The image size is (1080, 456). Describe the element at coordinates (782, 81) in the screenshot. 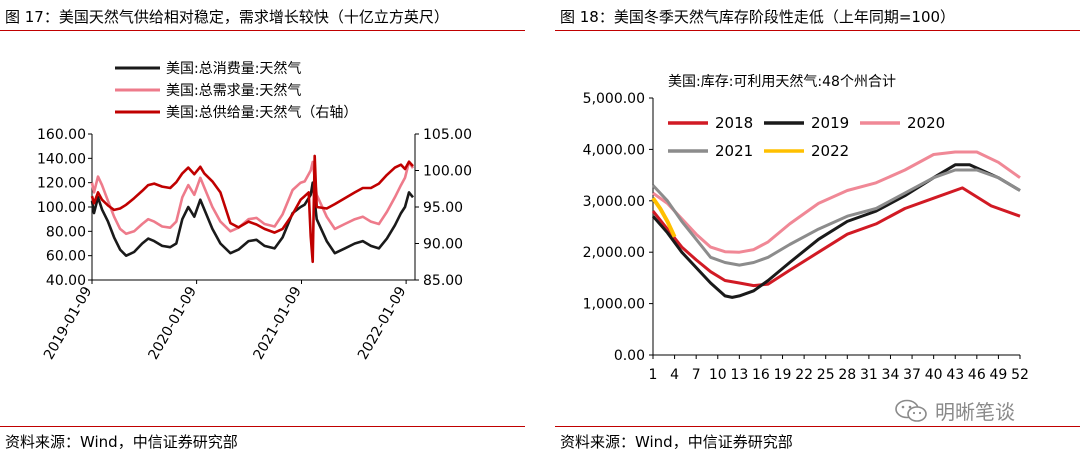

I see `chart-title: 美国:库存:可利用天然气:48个州合计` at that location.